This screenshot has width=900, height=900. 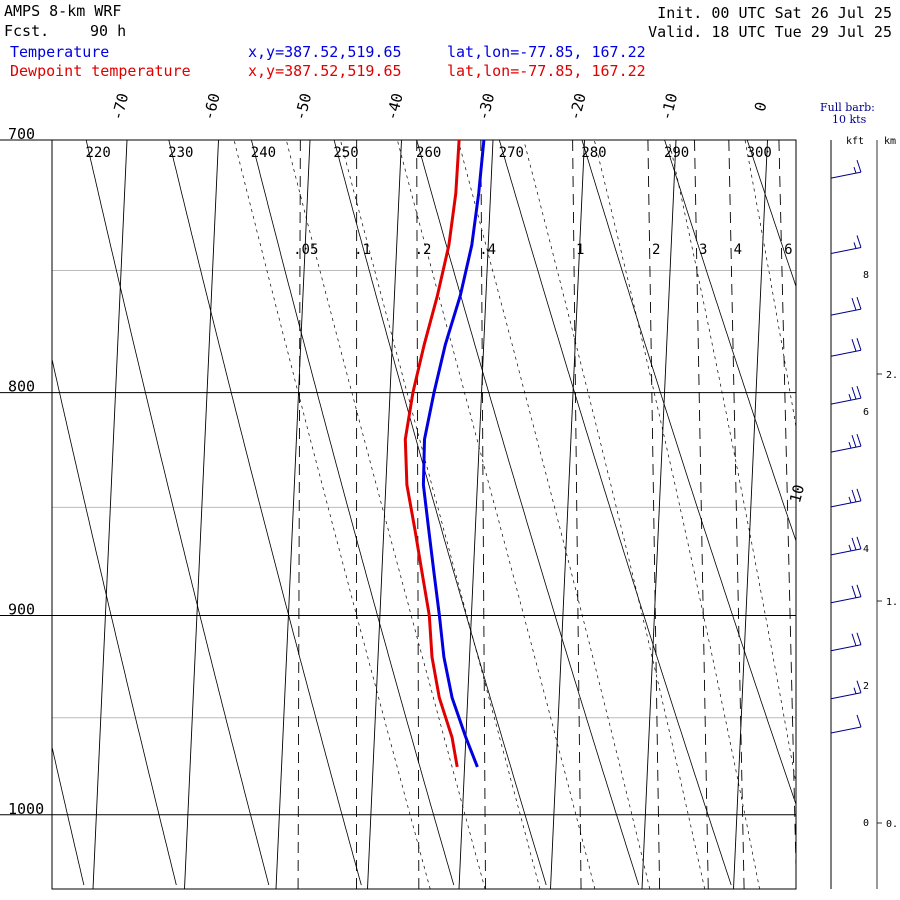 I want to click on dry-adiabat-label: 280, so click(x=593, y=153).